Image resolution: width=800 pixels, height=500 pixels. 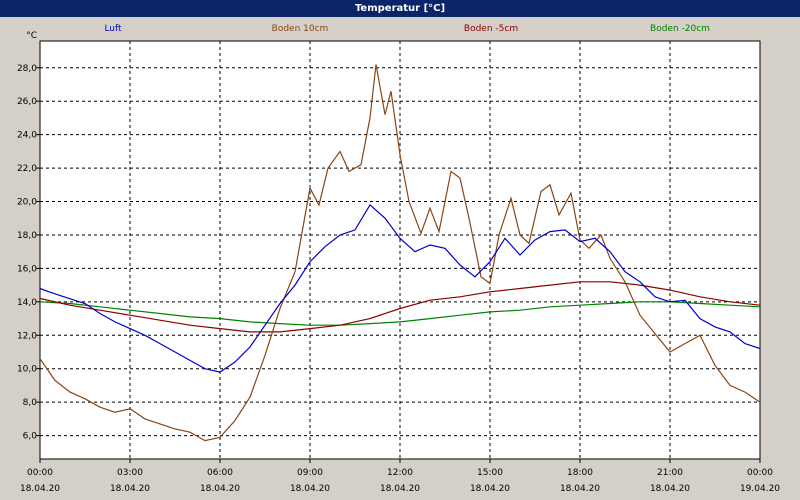 I want to click on y-tick-label: 16,0, so click(x=27, y=269).